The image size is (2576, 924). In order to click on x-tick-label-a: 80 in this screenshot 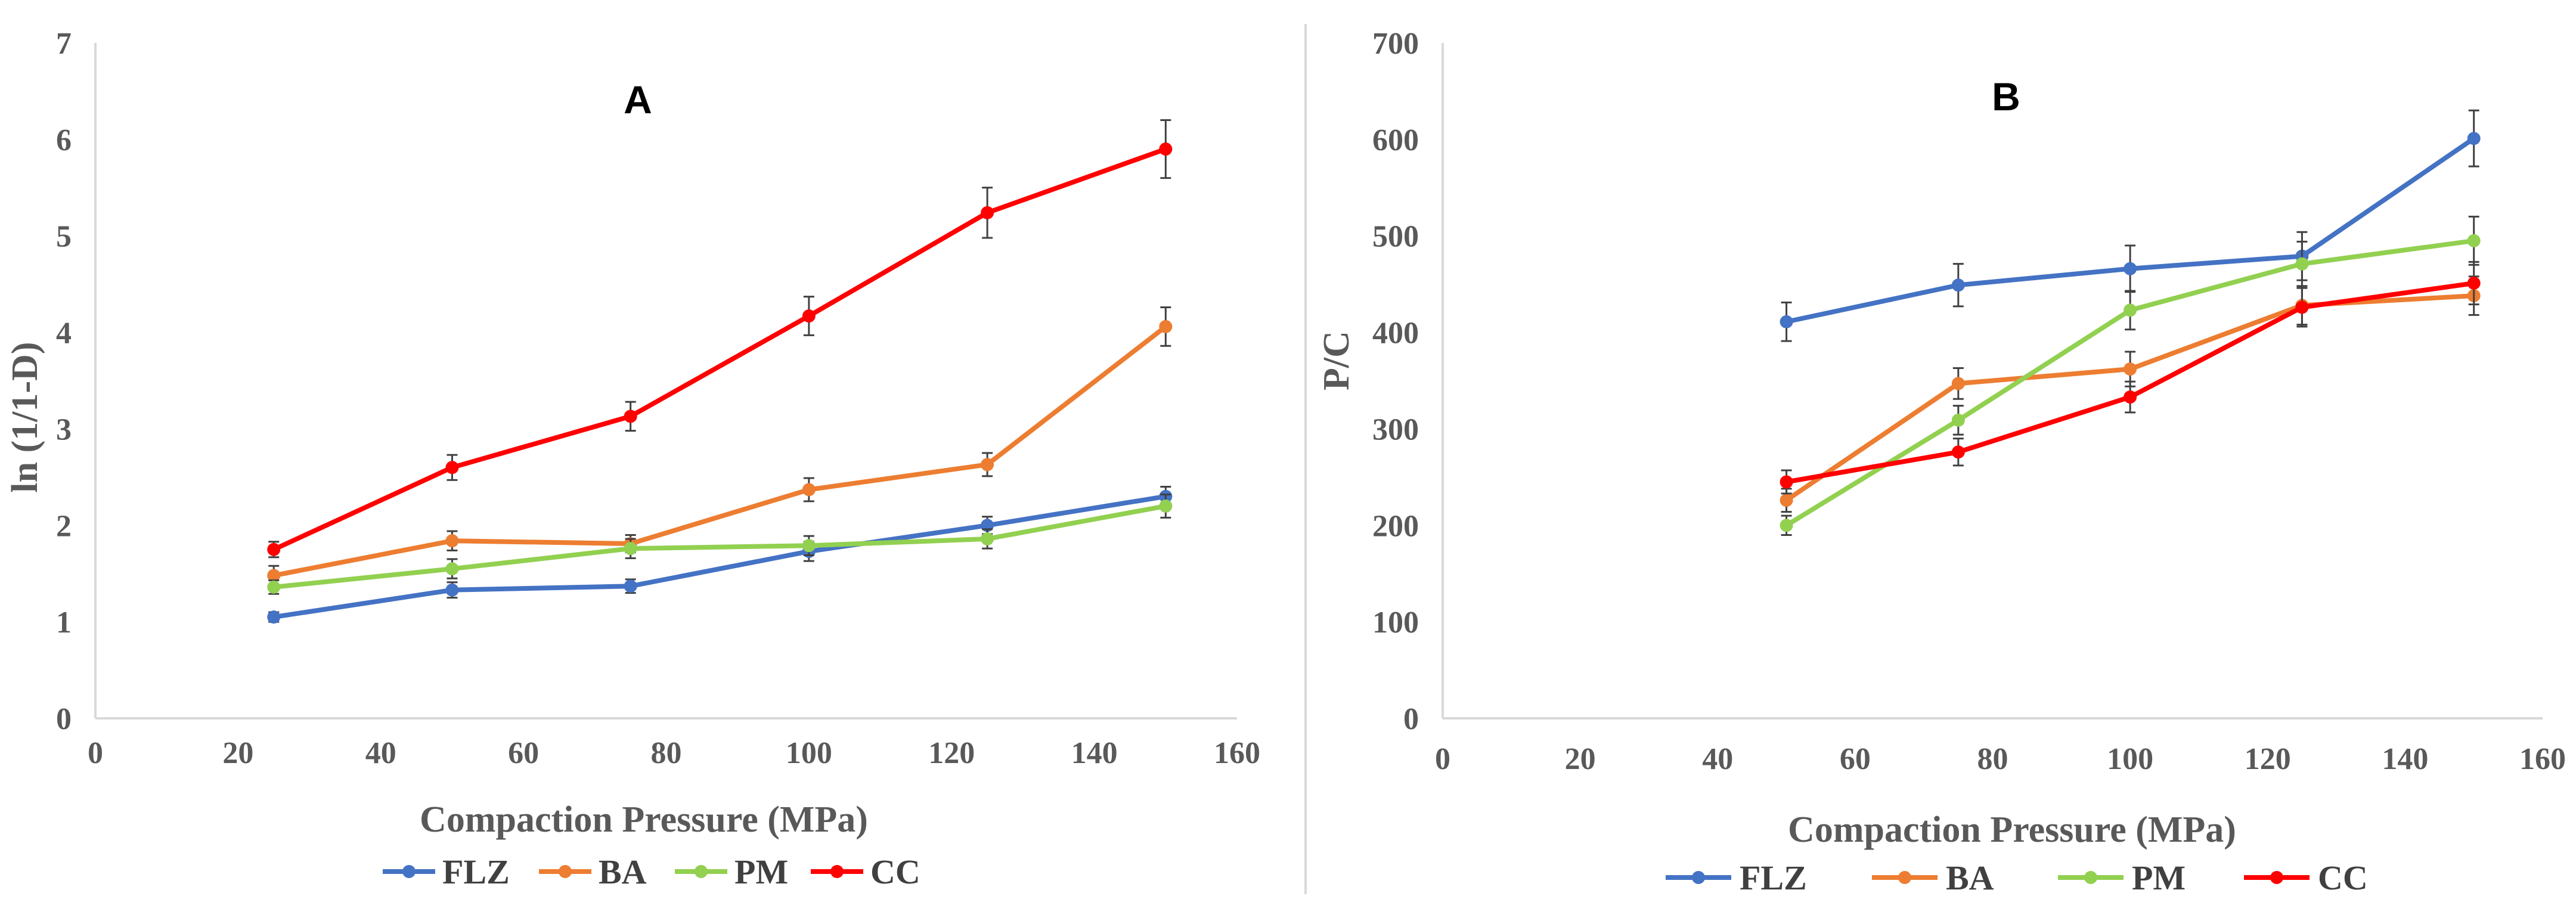, I will do `click(666, 753)`.